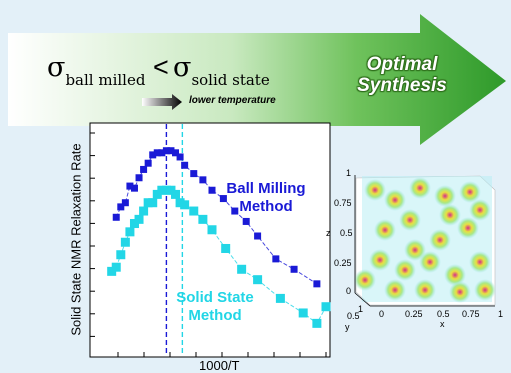  I want to click on density-y-axis, so click(362, 299).